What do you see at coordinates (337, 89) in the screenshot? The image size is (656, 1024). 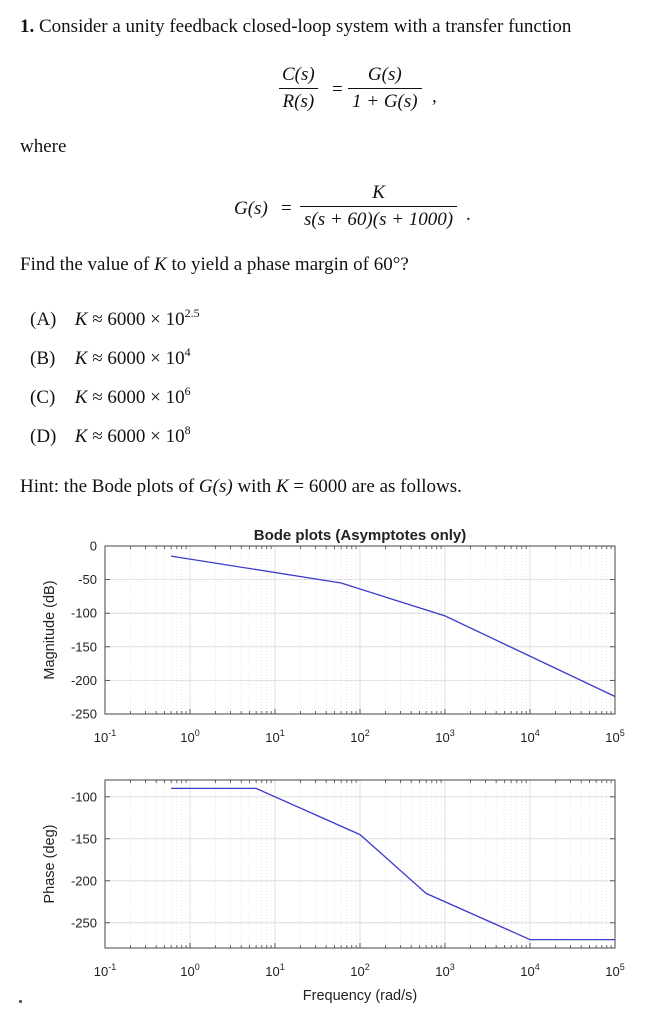 I see `equals-sign: =` at bounding box center [337, 89].